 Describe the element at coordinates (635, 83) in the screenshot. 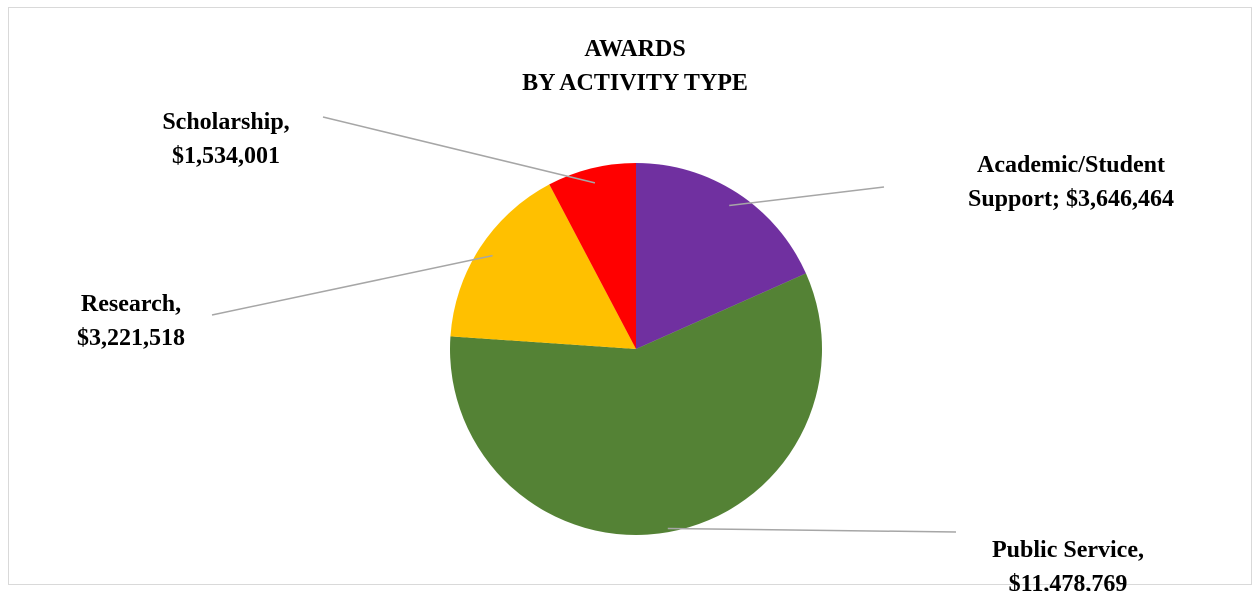

I see `chart-title-line-2: BY ACTIVITY TYPE` at that location.